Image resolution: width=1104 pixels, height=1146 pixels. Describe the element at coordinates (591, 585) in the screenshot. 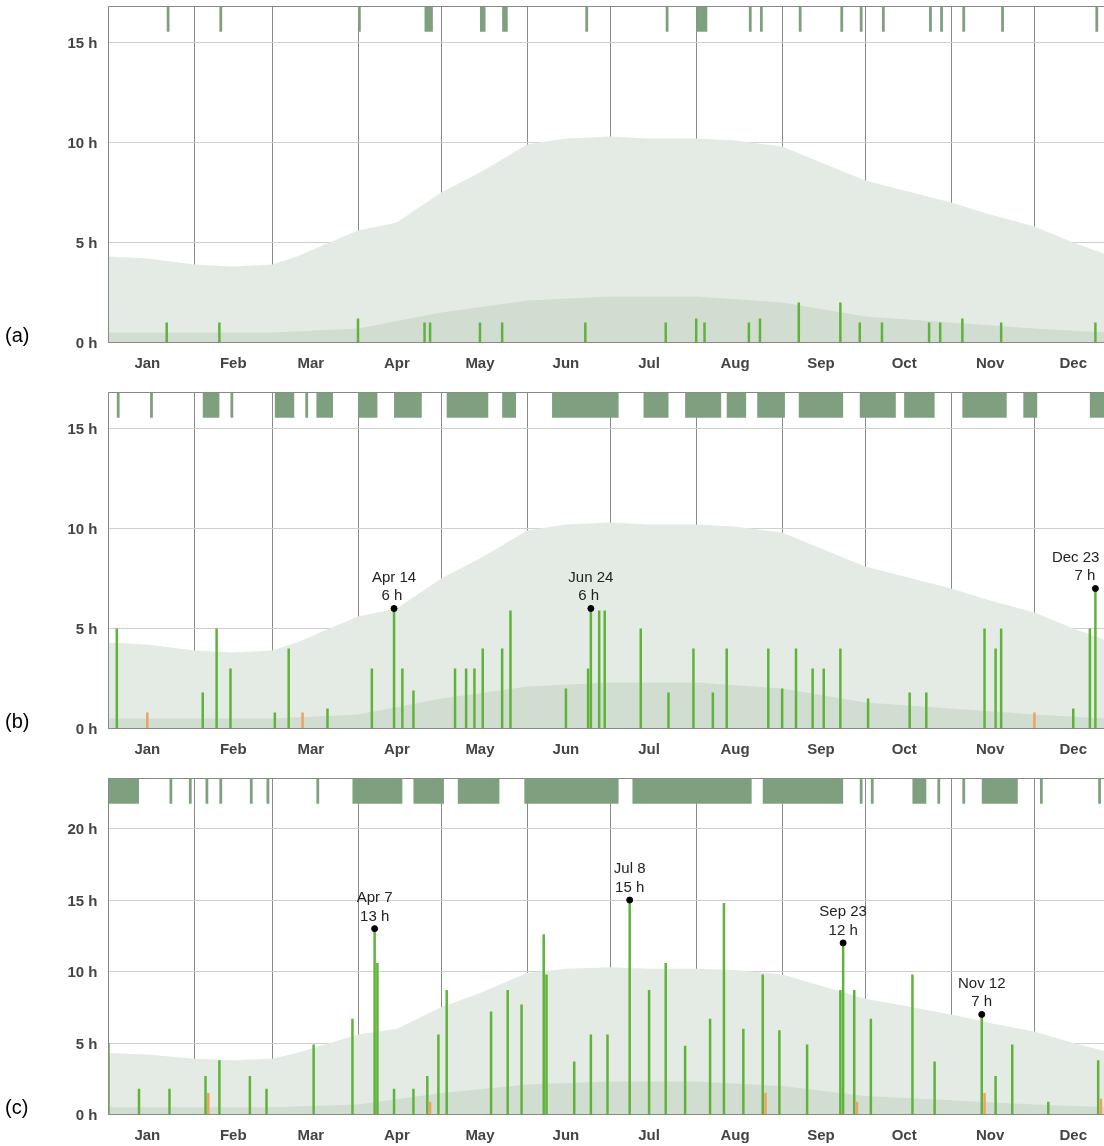

I see `annotation: Jun 24 6 h` at that location.